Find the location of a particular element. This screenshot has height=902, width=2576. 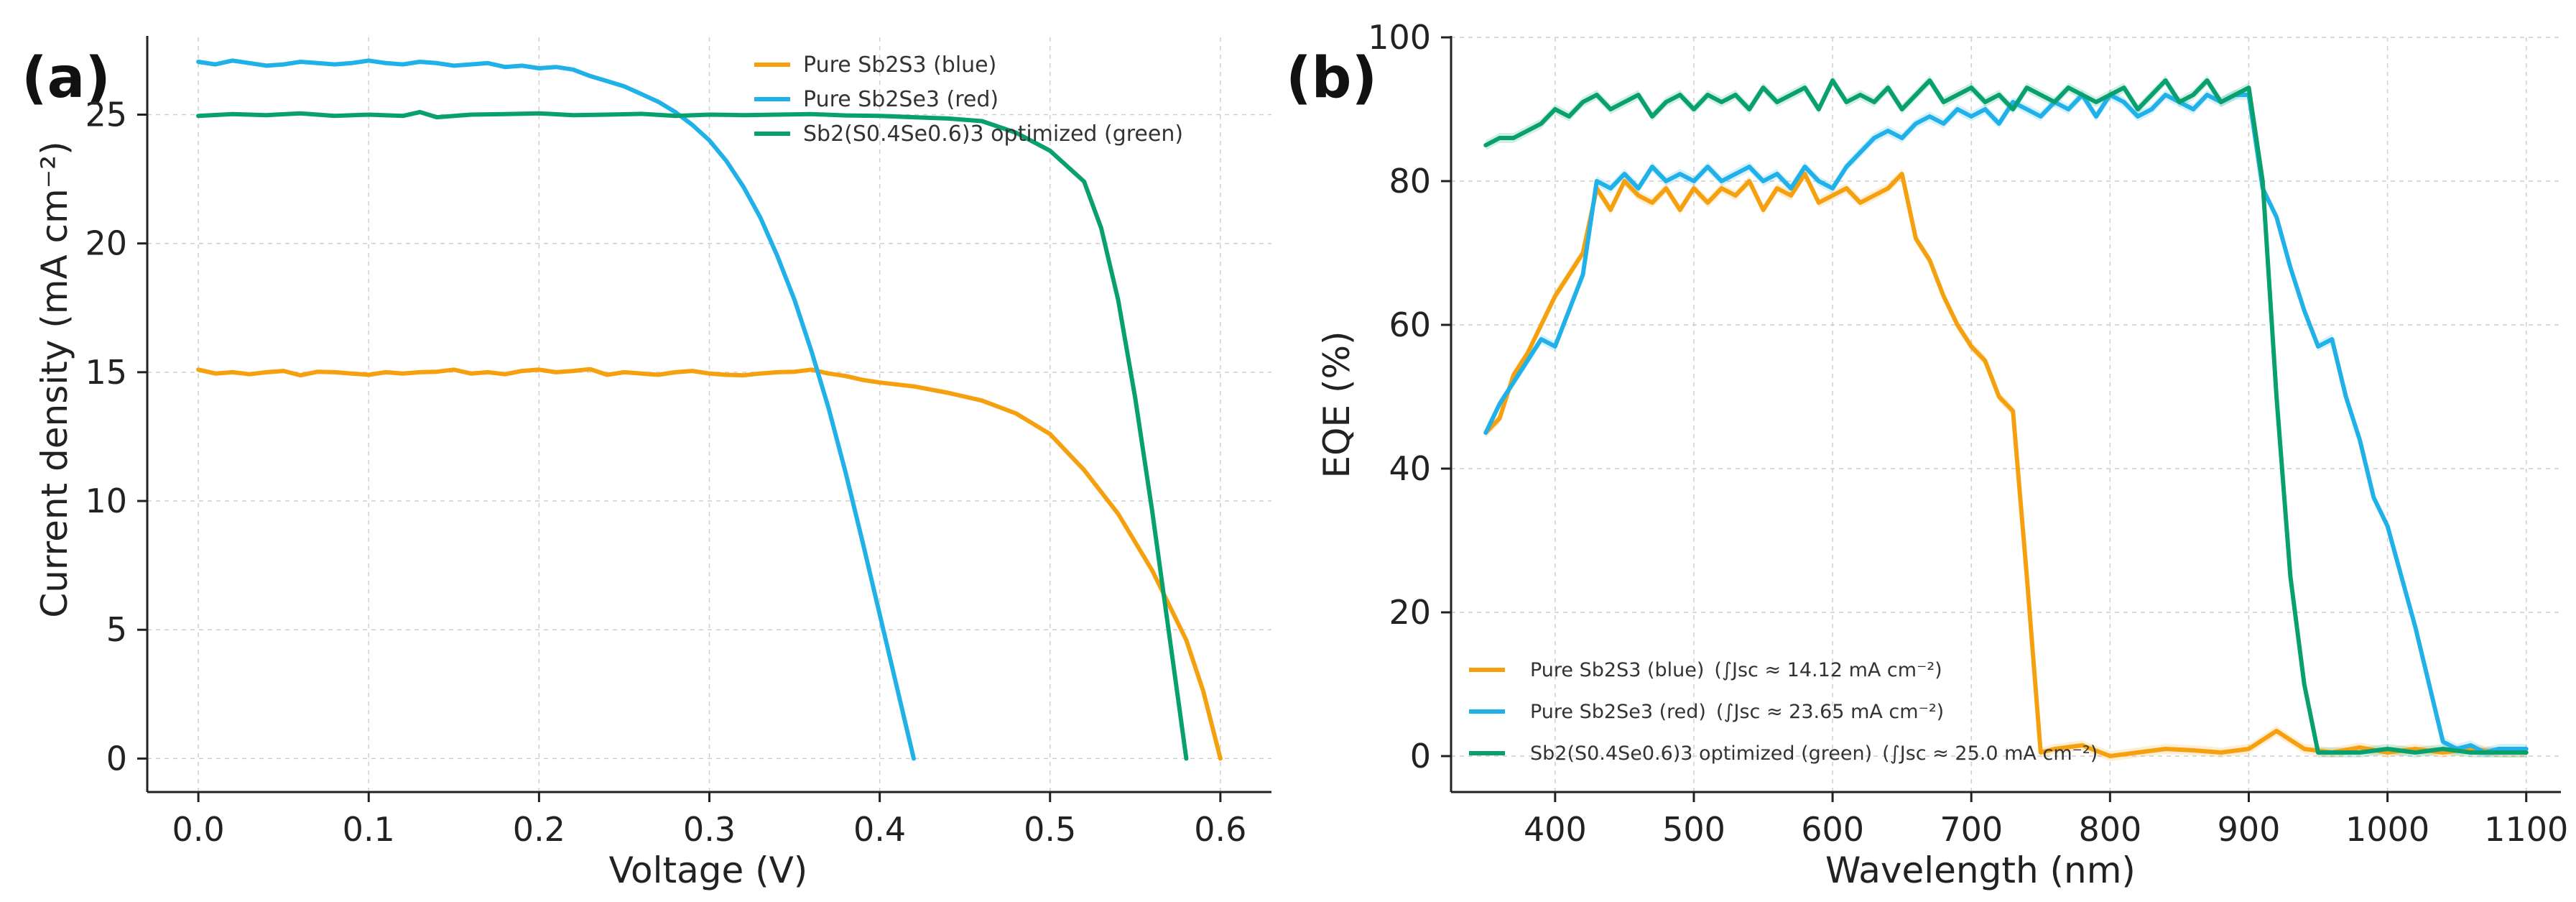

panel-a-x-tick-label-3: 0.3 is located at coordinates (709, 829).